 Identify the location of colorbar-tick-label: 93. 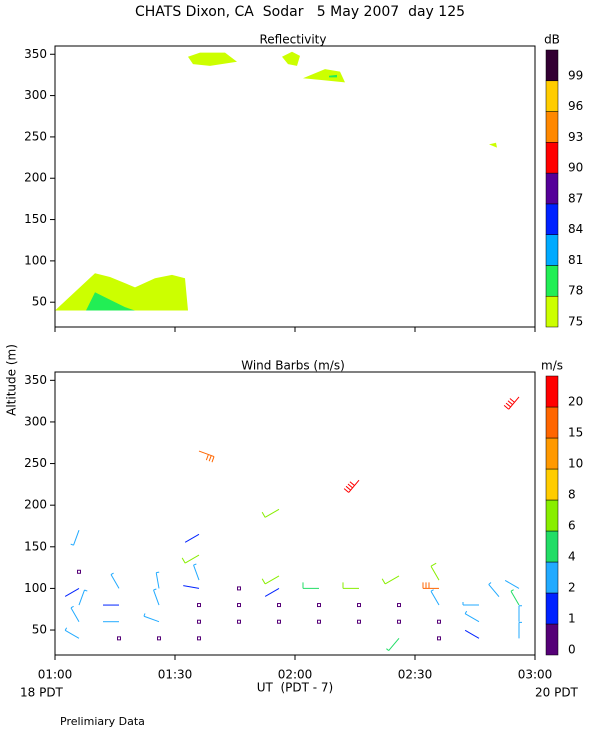
(575, 137).